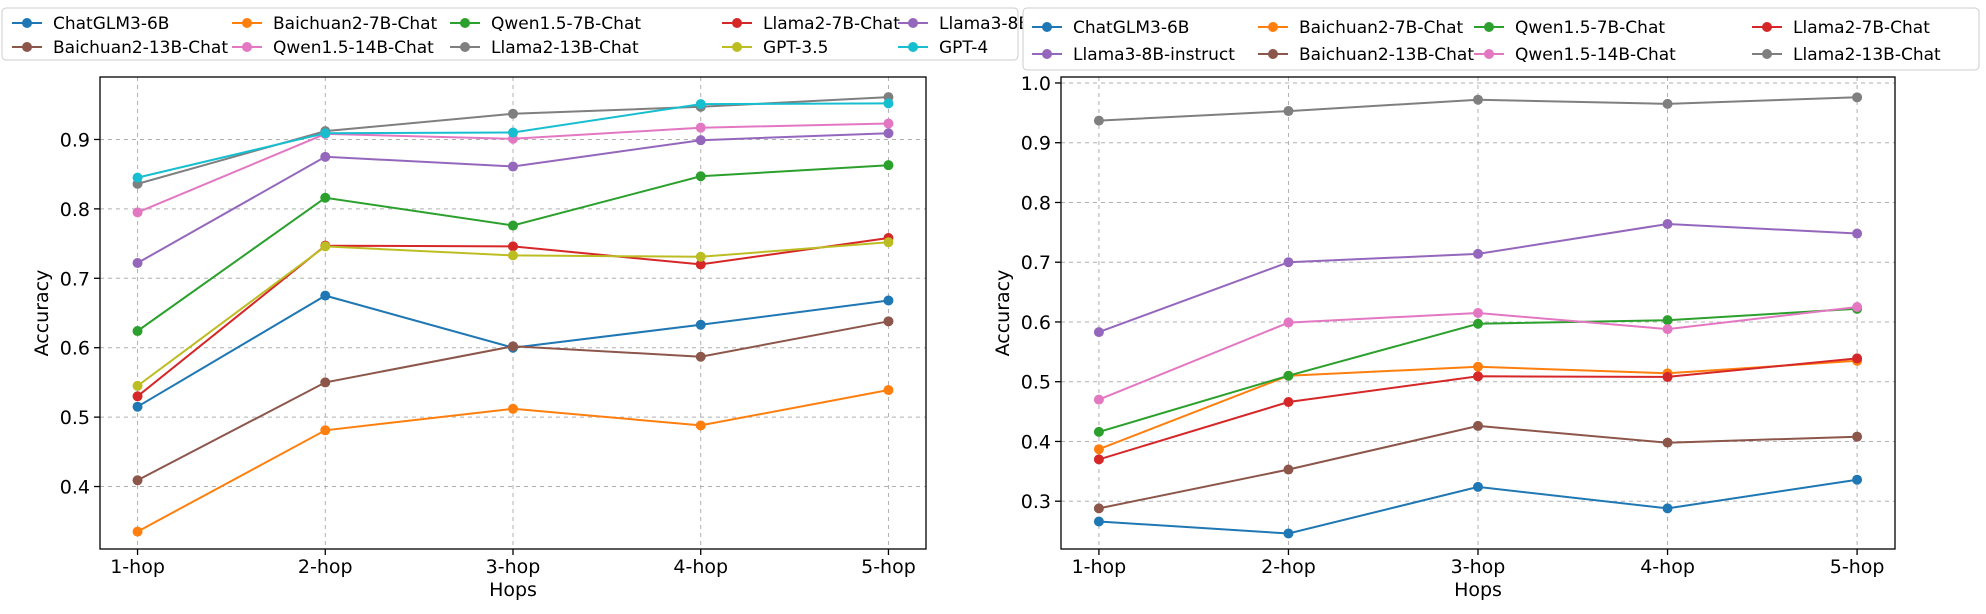  I want to click on y-tick-label: 0.8, so click(1036, 203).